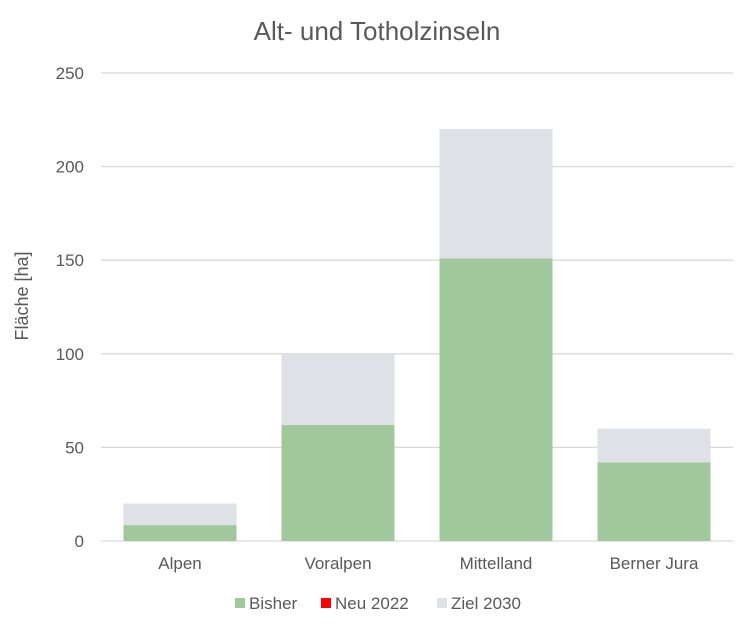 This screenshot has height=631, width=755. Describe the element at coordinates (496, 563) in the screenshot. I see `x-tick-label: Mittelland` at that location.